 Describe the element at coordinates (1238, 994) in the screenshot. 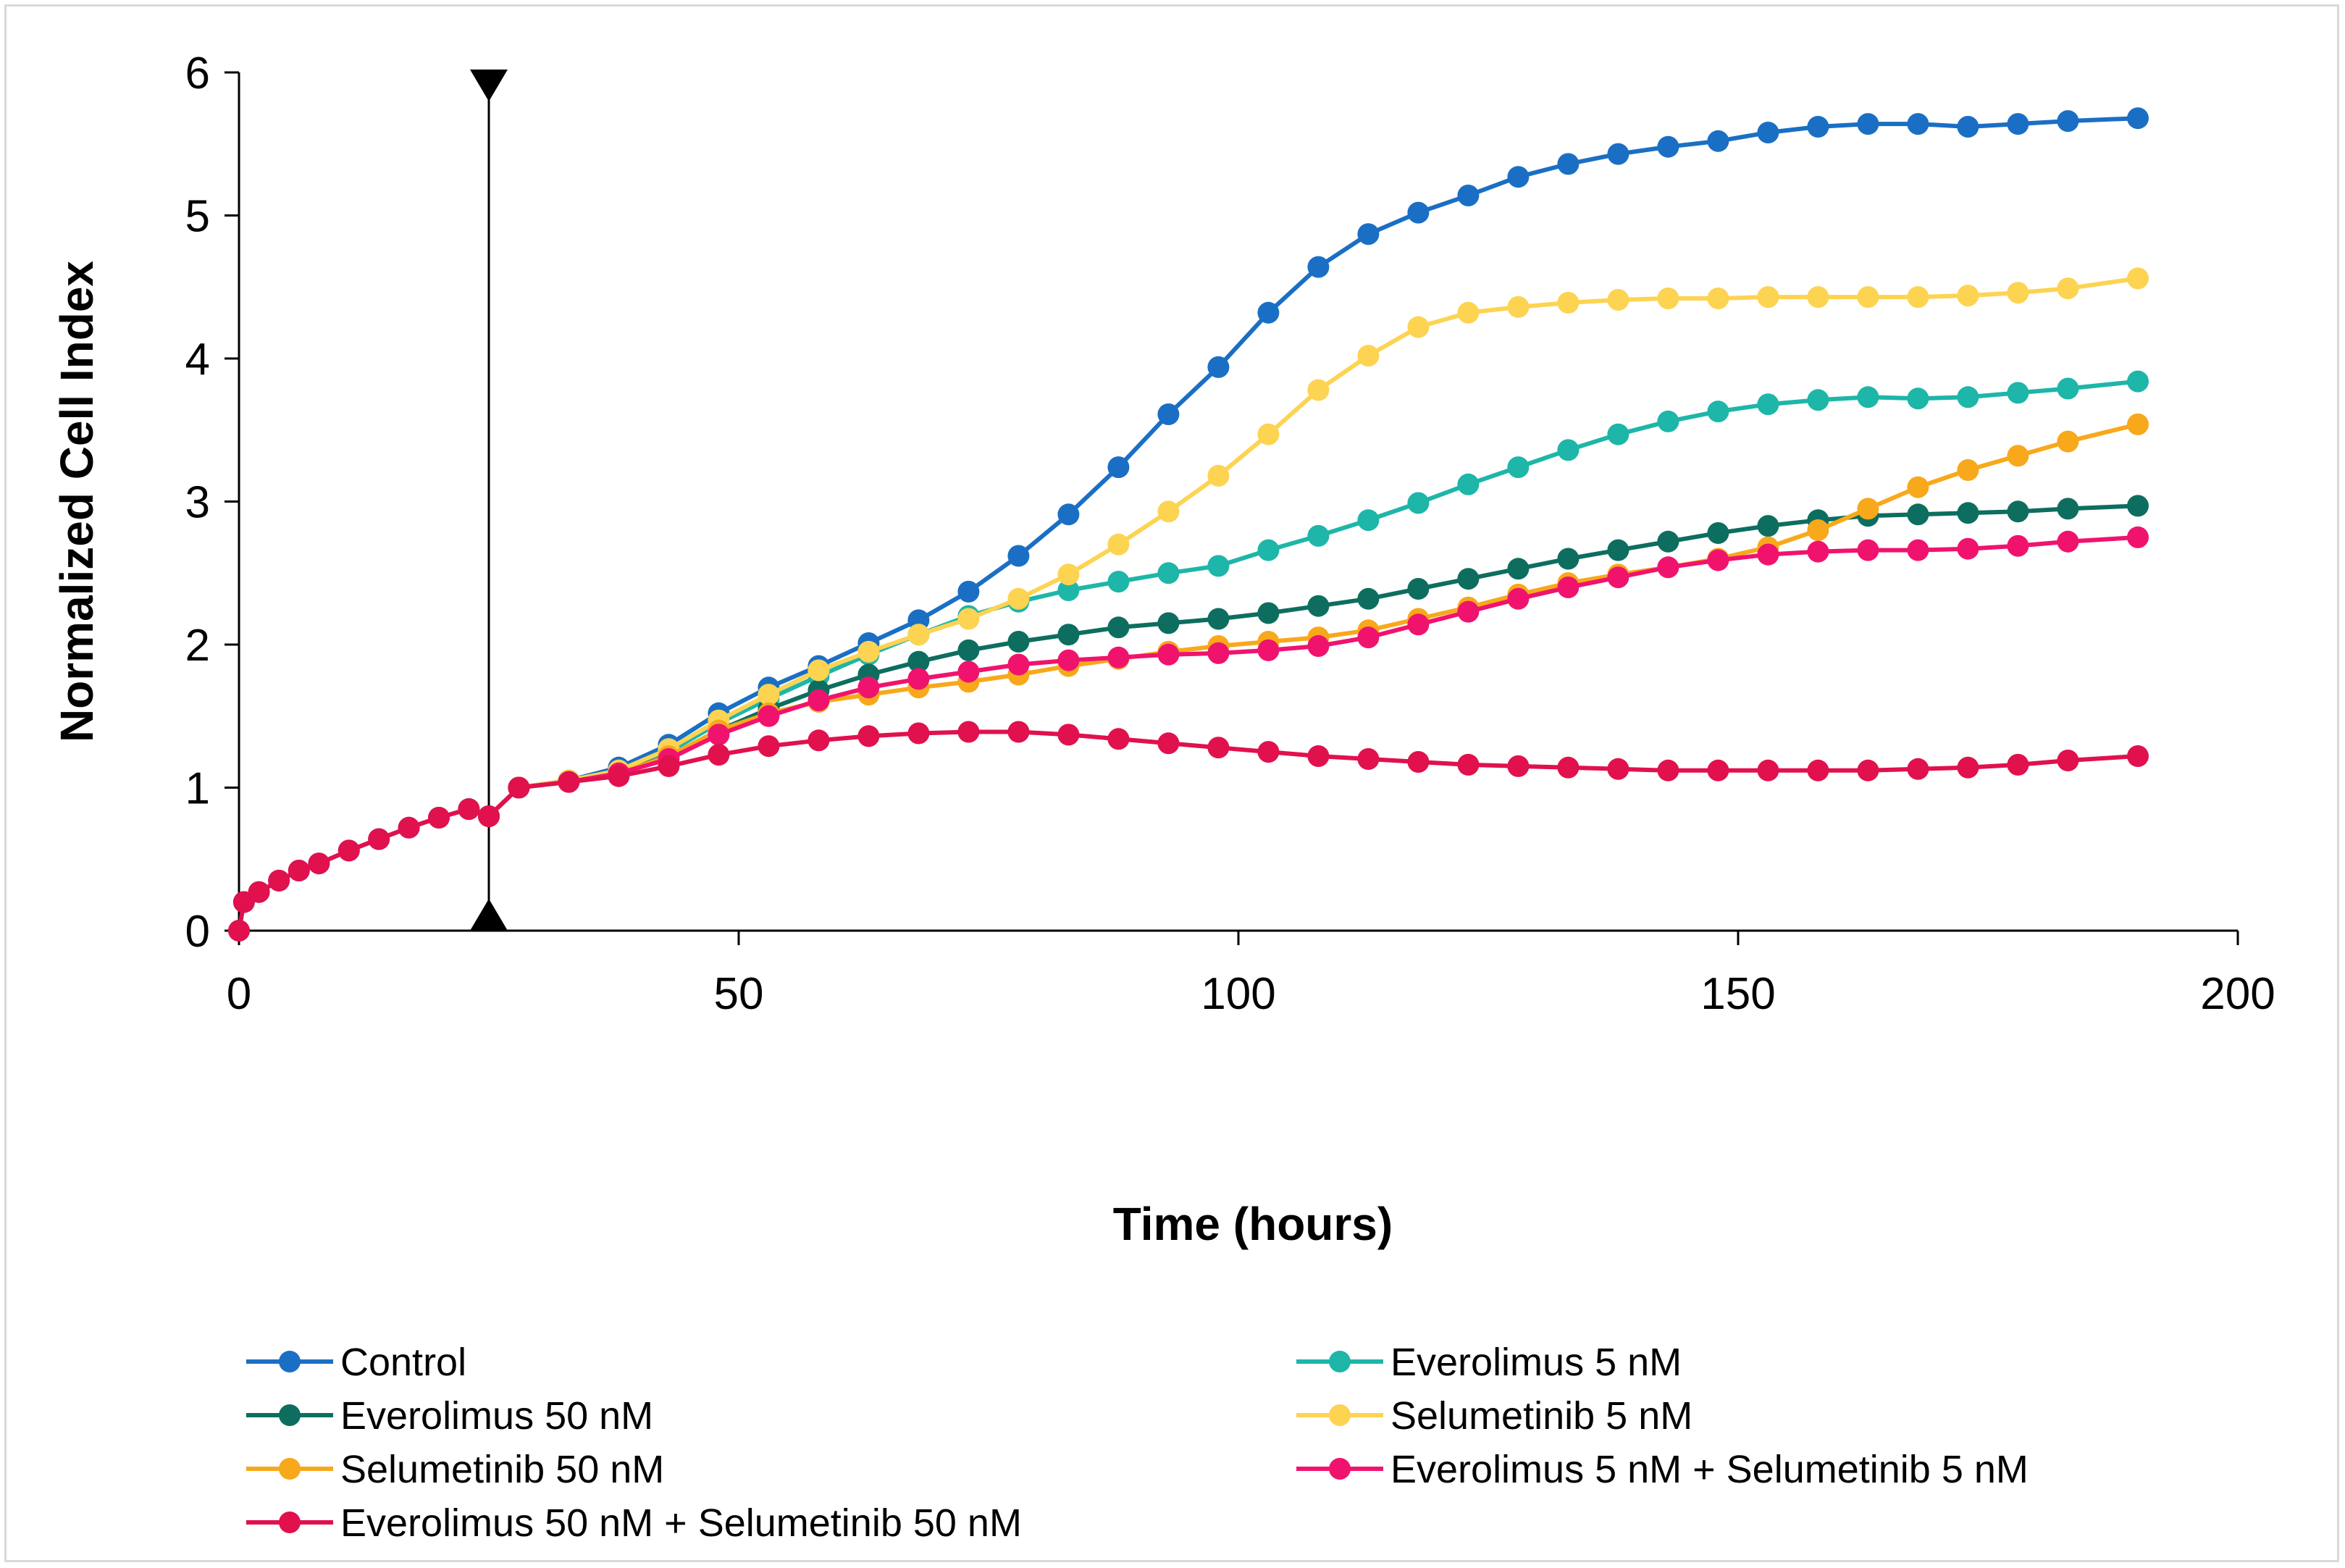

I see `x-tick-label: 100` at that location.